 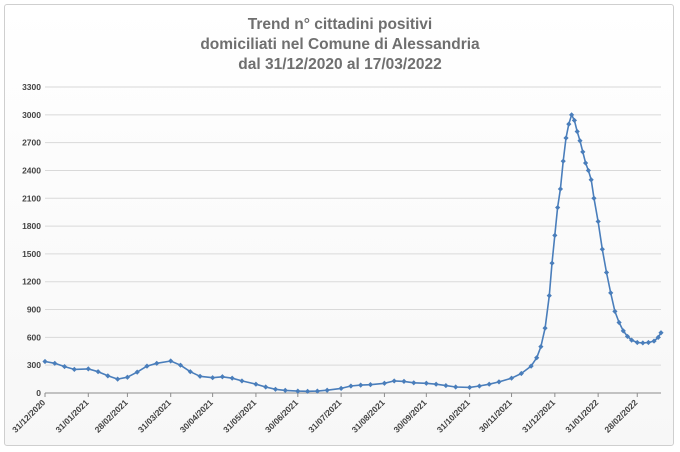 I want to click on chart-title-line-1: Trend n° cittadini positivi, so click(x=340, y=24).